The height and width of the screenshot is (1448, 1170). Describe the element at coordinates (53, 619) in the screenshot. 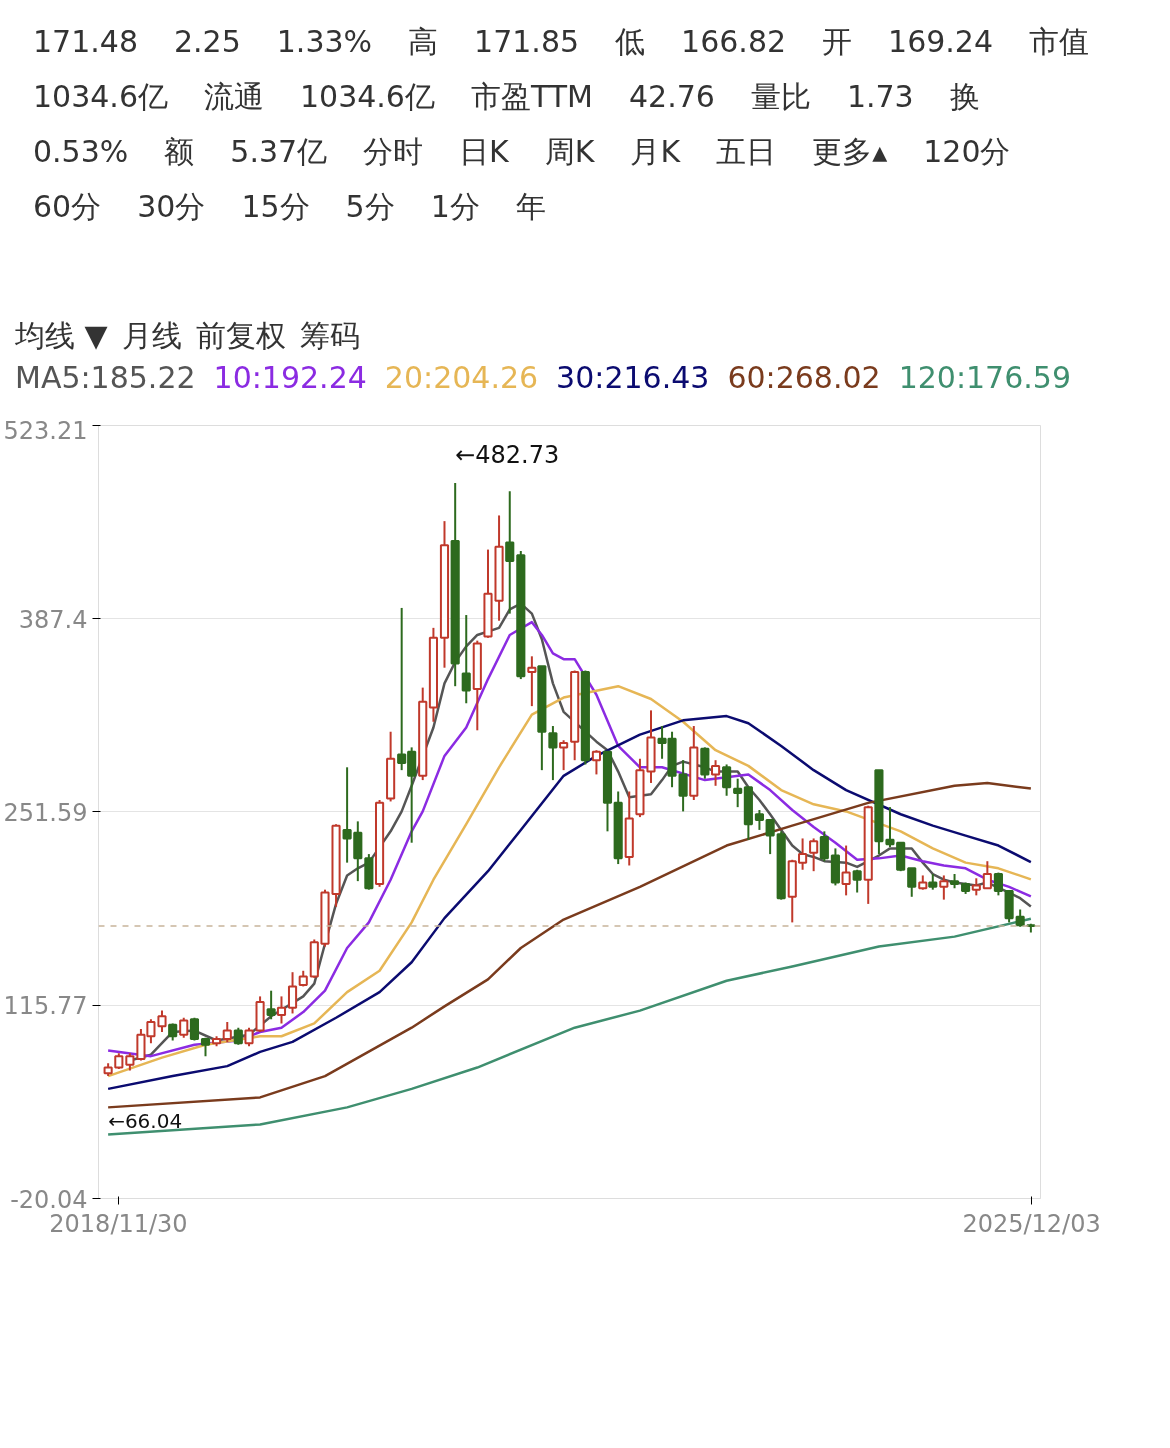

I see `y-tick-label: 387.4` at that location.